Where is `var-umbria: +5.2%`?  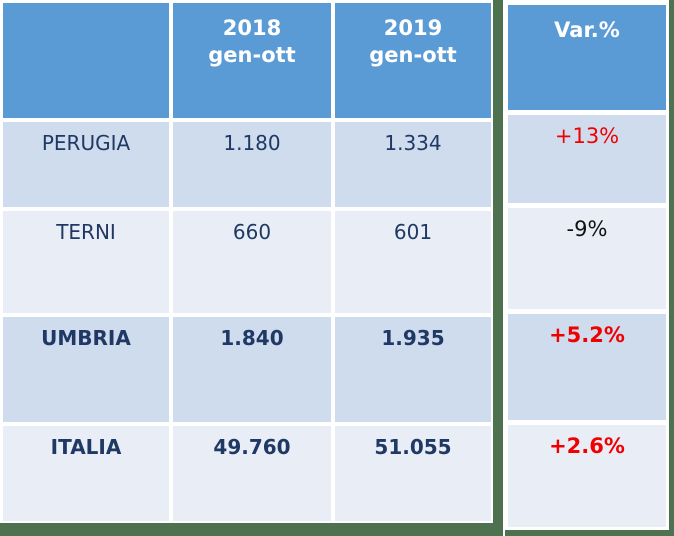
var-umbria: +5.2% is located at coordinates (587, 367).